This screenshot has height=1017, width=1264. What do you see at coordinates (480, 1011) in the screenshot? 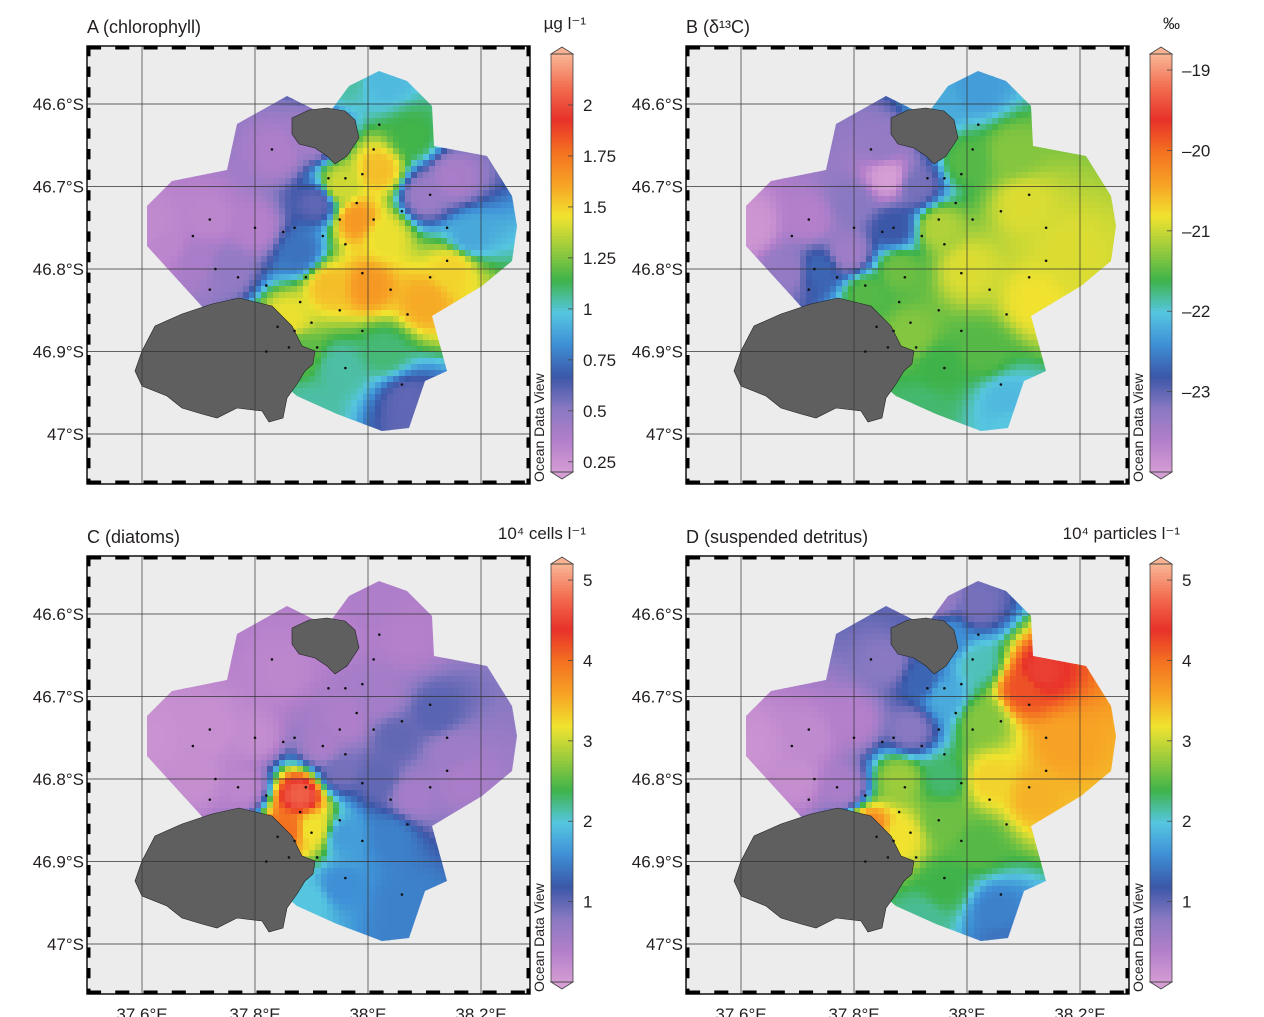
I see `x-tick-label: 38.2°E` at bounding box center [480, 1011].